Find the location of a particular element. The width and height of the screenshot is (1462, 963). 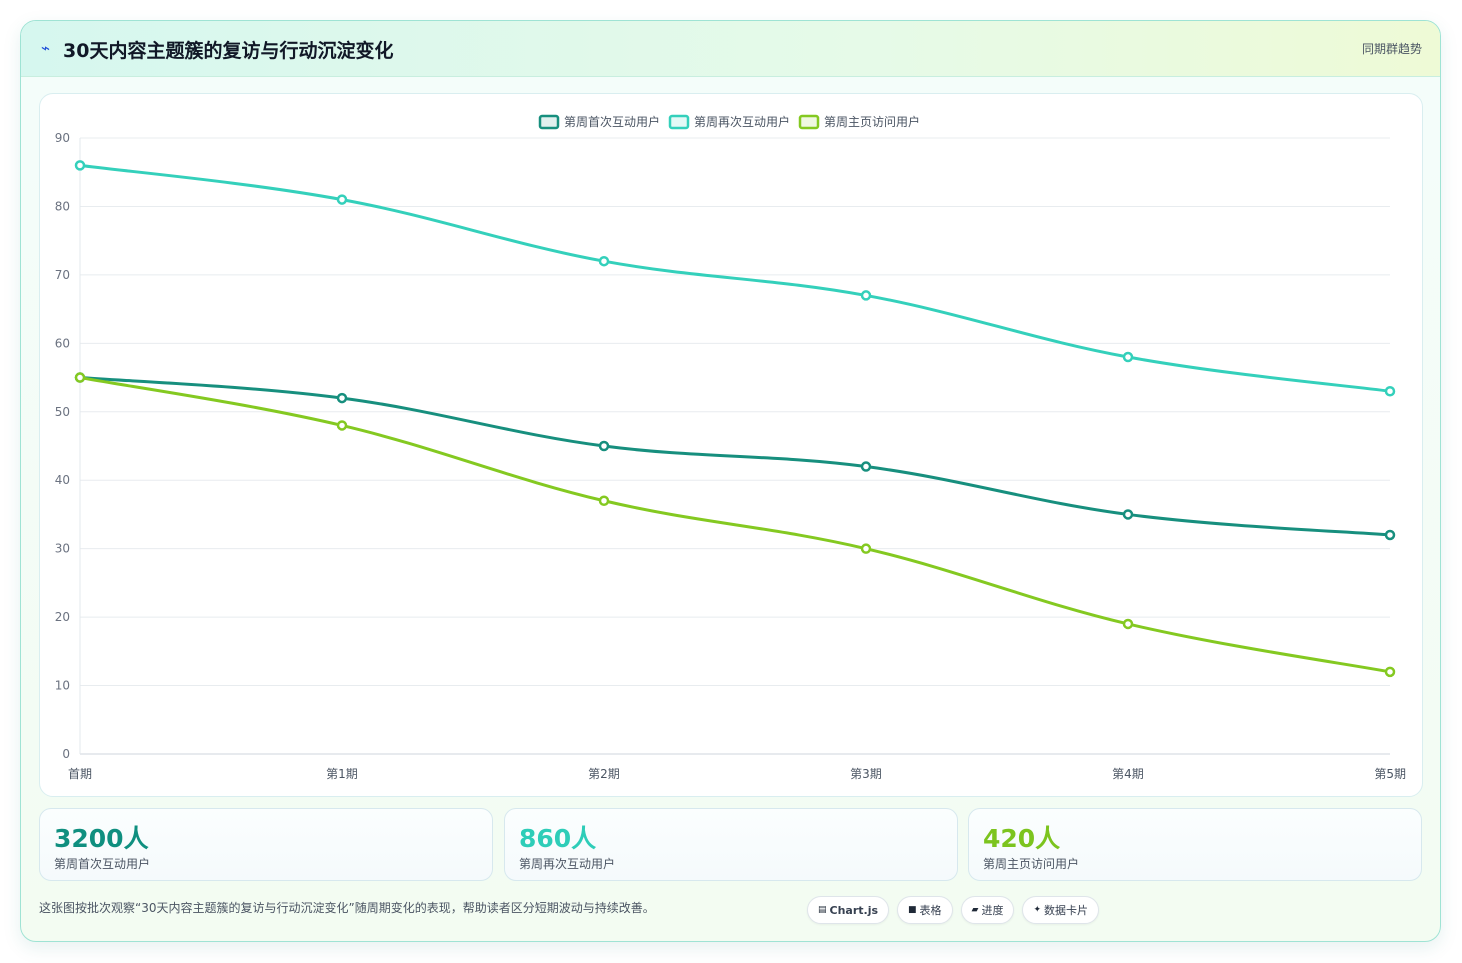

stat-card-second: 860人 第周再次互动用户 is located at coordinates (731, 844).